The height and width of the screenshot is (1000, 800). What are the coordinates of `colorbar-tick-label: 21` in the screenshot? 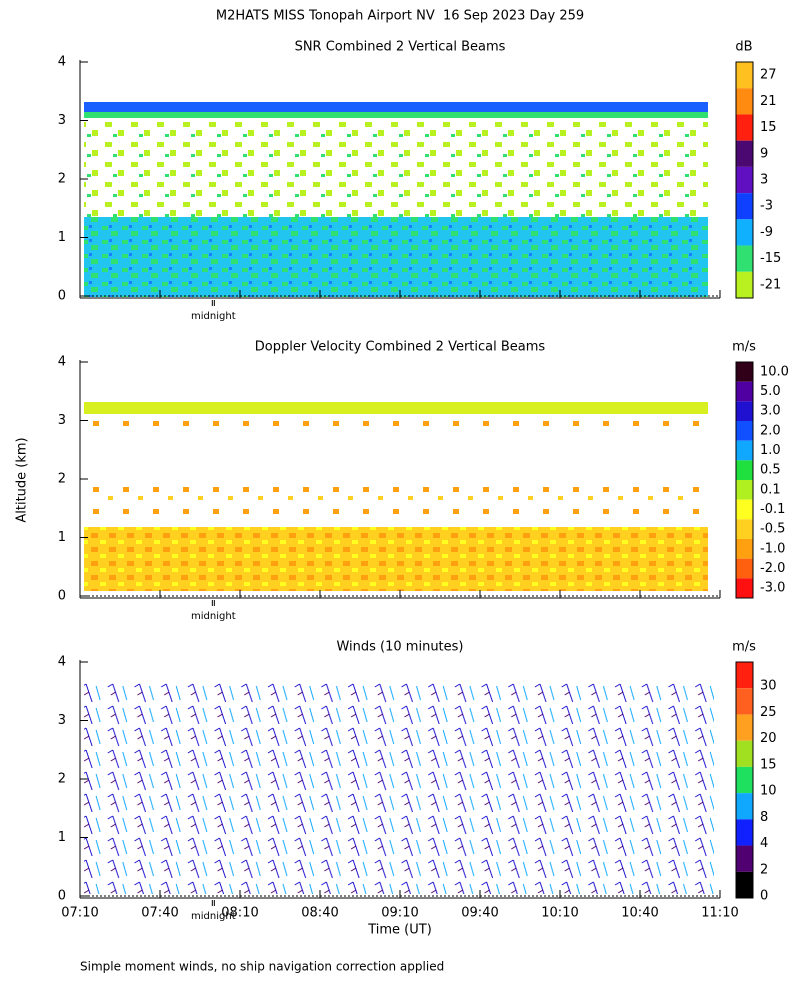 It's located at (768, 101).